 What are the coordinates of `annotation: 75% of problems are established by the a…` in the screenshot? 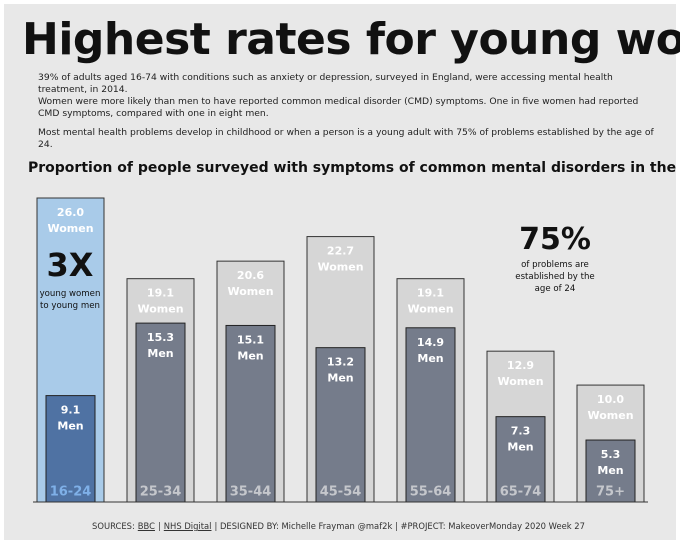 It's located at (555, 258).